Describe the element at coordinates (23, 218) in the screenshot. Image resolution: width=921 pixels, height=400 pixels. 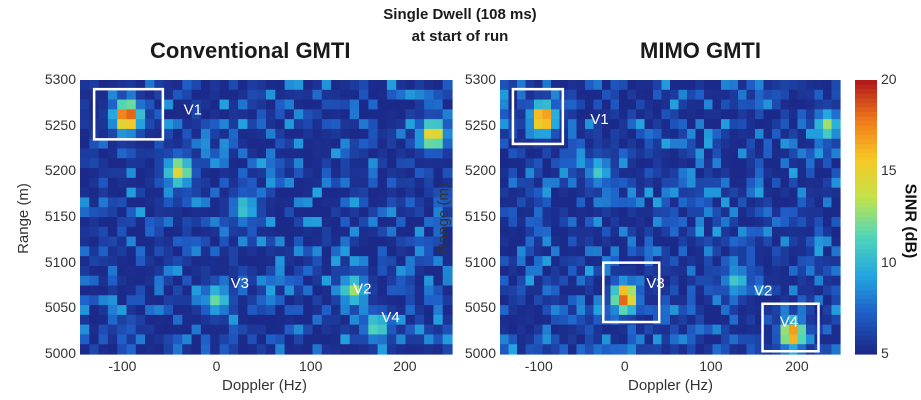
I see `left-ylabel: Range (m)` at that location.